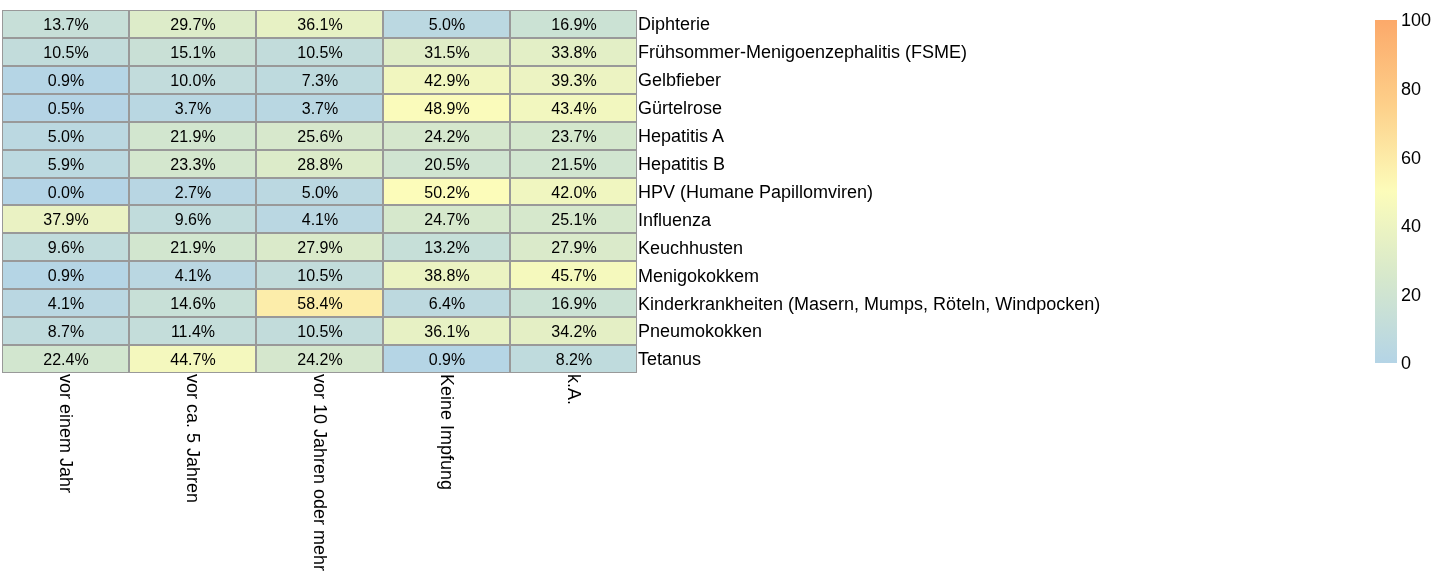 This screenshot has width=1449, height=573. Describe the element at coordinates (574, 219) in the screenshot. I see `data-label: 25.1%` at that location.